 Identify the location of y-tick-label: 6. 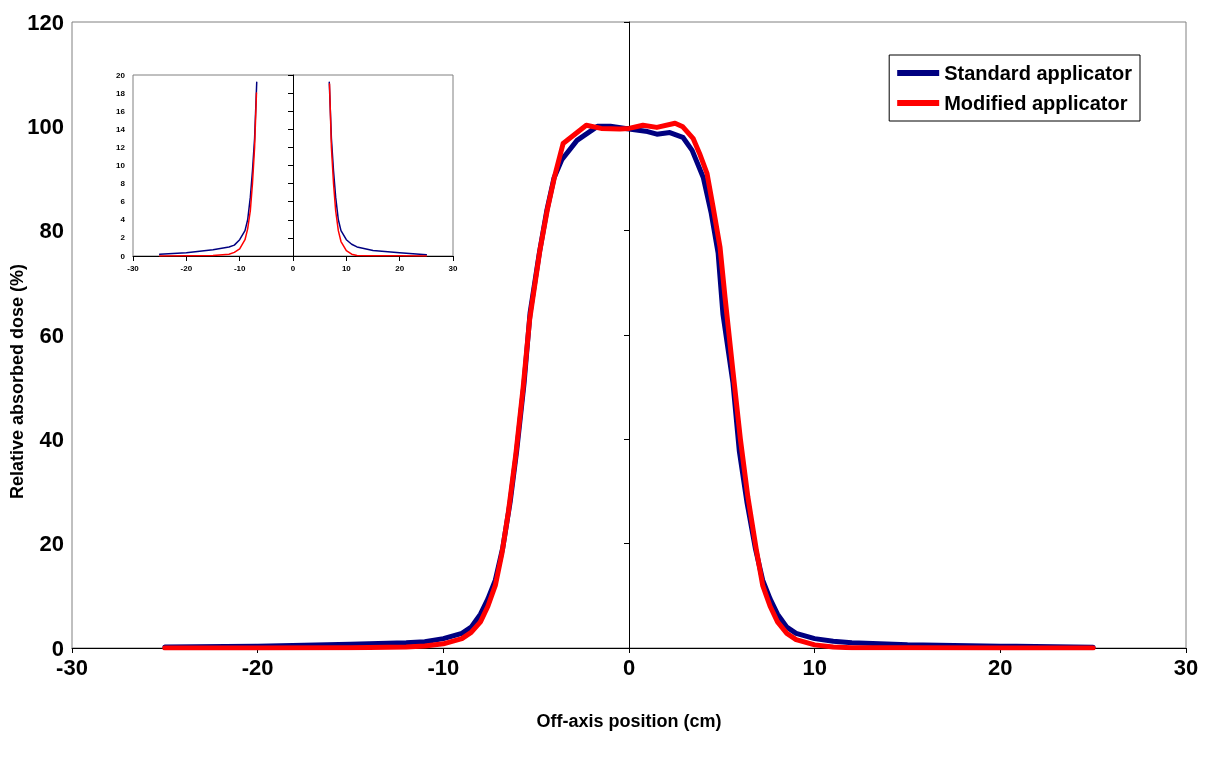
(123, 202).